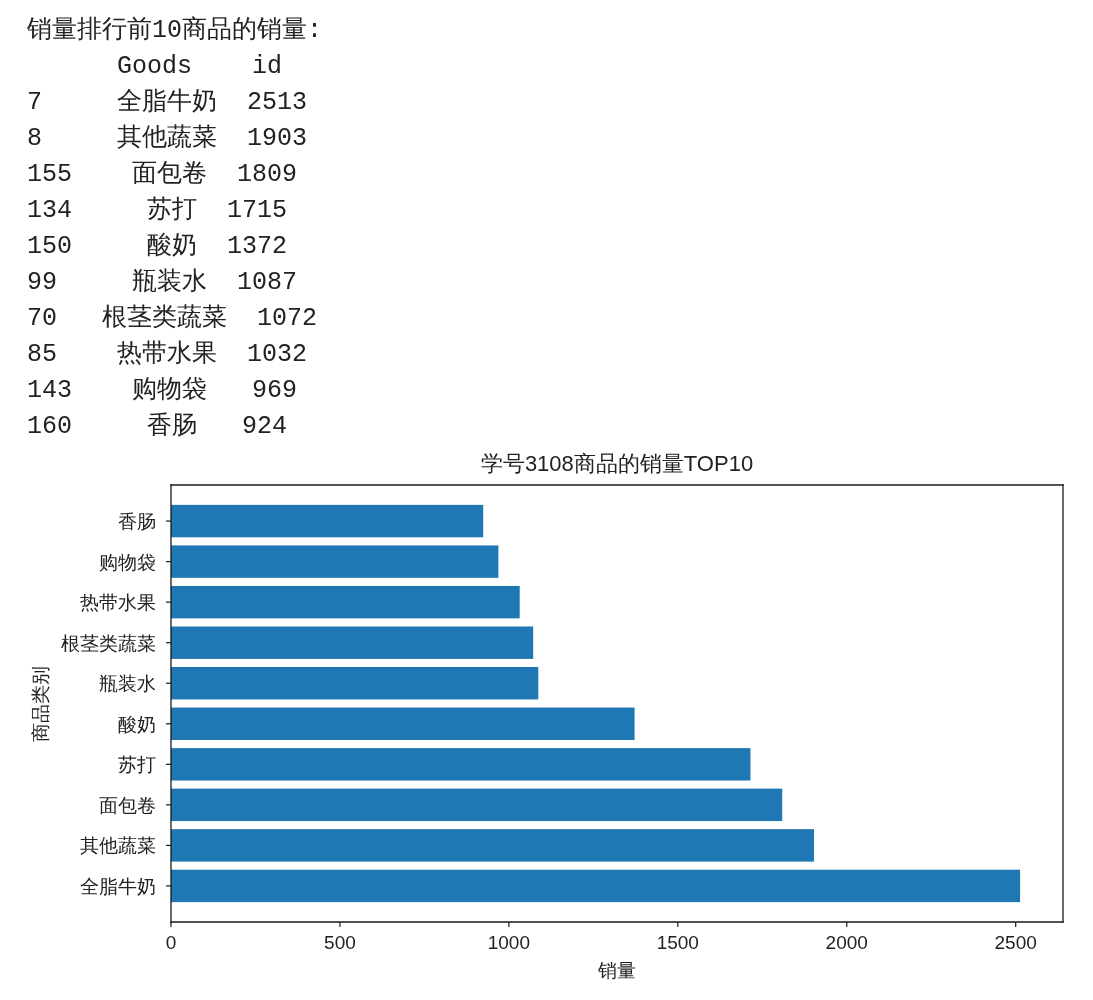 Image resolution: width=1093 pixels, height=1000 pixels. What do you see at coordinates (127, 684) in the screenshot?
I see `y-tick-label: 瓶装水` at bounding box center [127, 684].